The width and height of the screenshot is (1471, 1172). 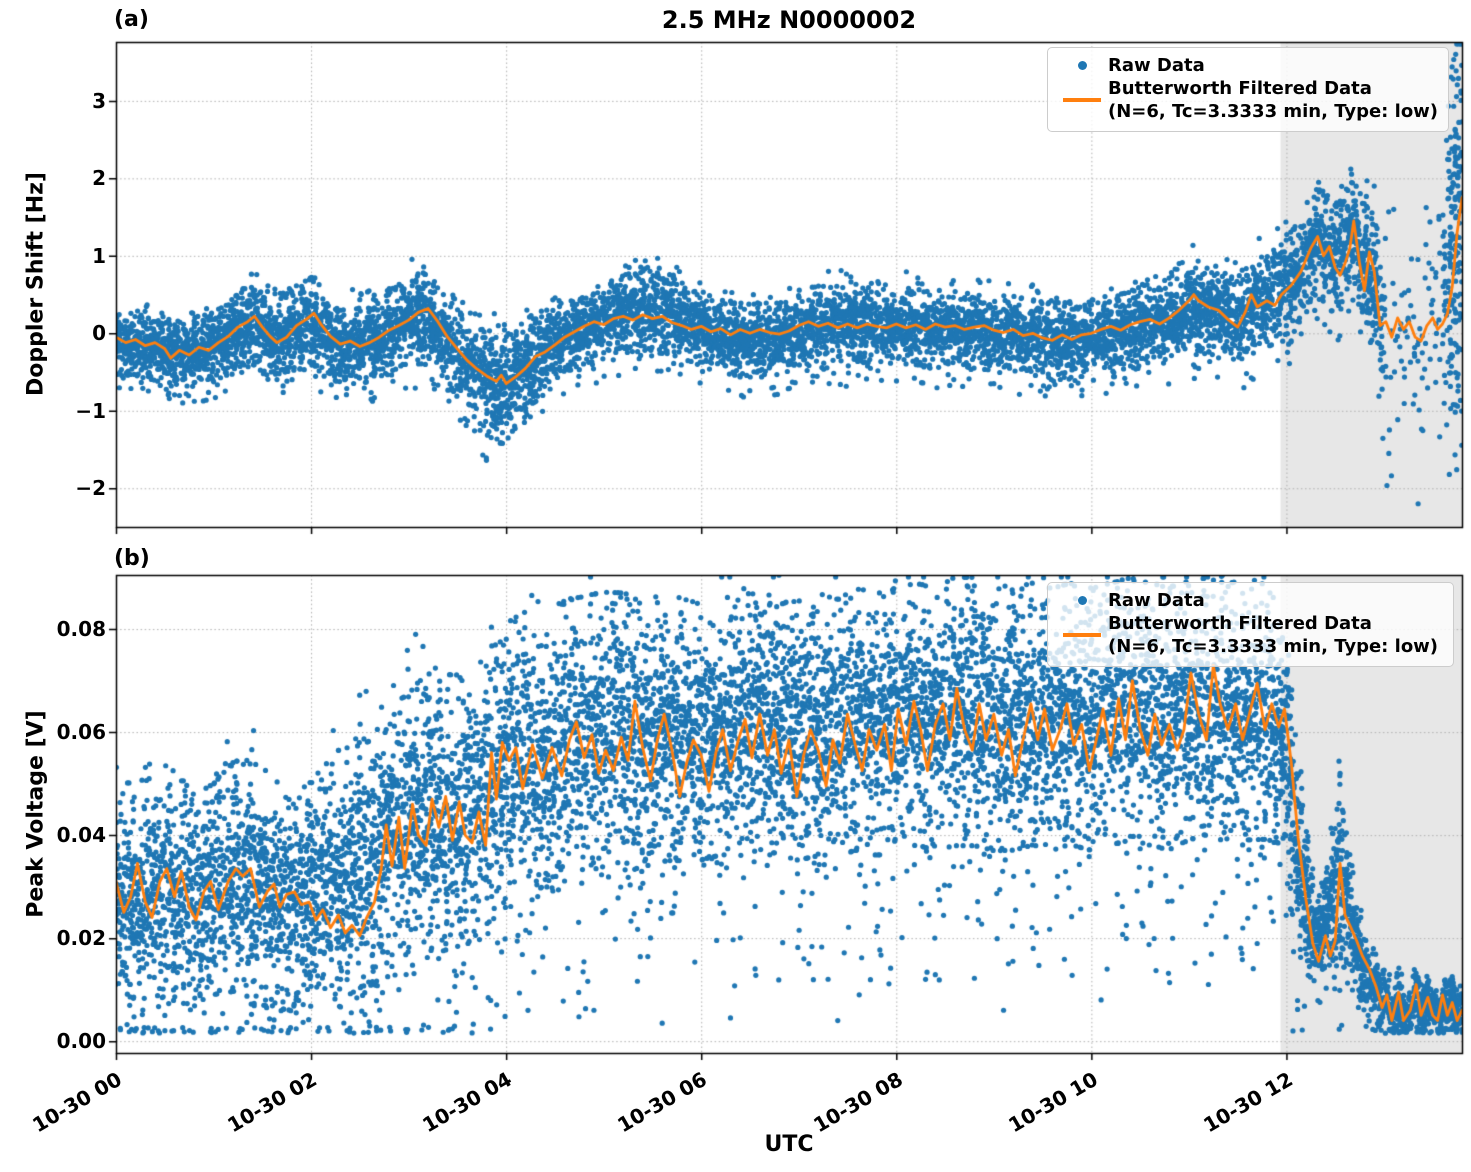 What do you see at coordinates (131, 19) in the screenshot?
I see `panel-a-label: (a)` at bounding box center [131, 19].